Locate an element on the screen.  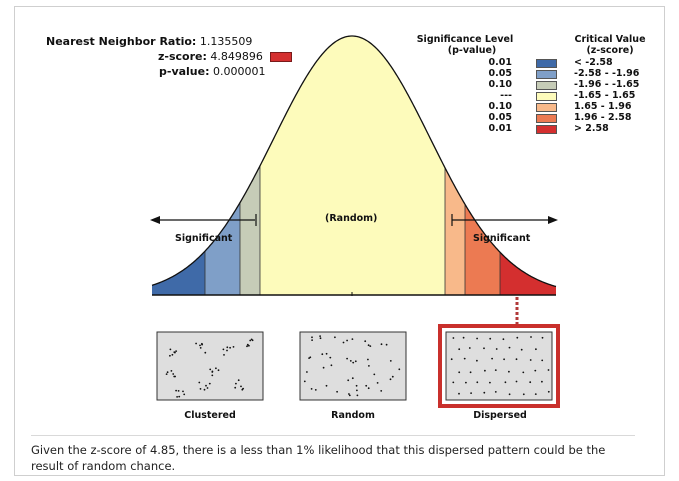
dispersed-highlight is located at coordinates (499, 366).